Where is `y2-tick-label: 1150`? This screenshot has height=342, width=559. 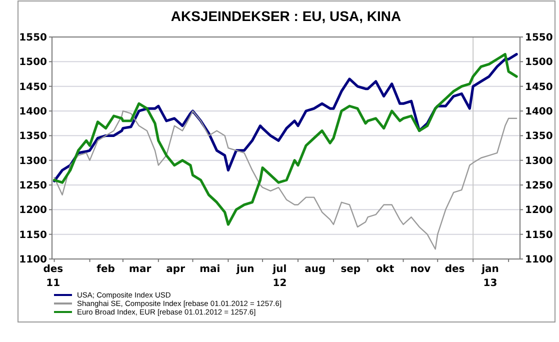 y2-tick-label: 1150 is located at coordinates (539, 235).